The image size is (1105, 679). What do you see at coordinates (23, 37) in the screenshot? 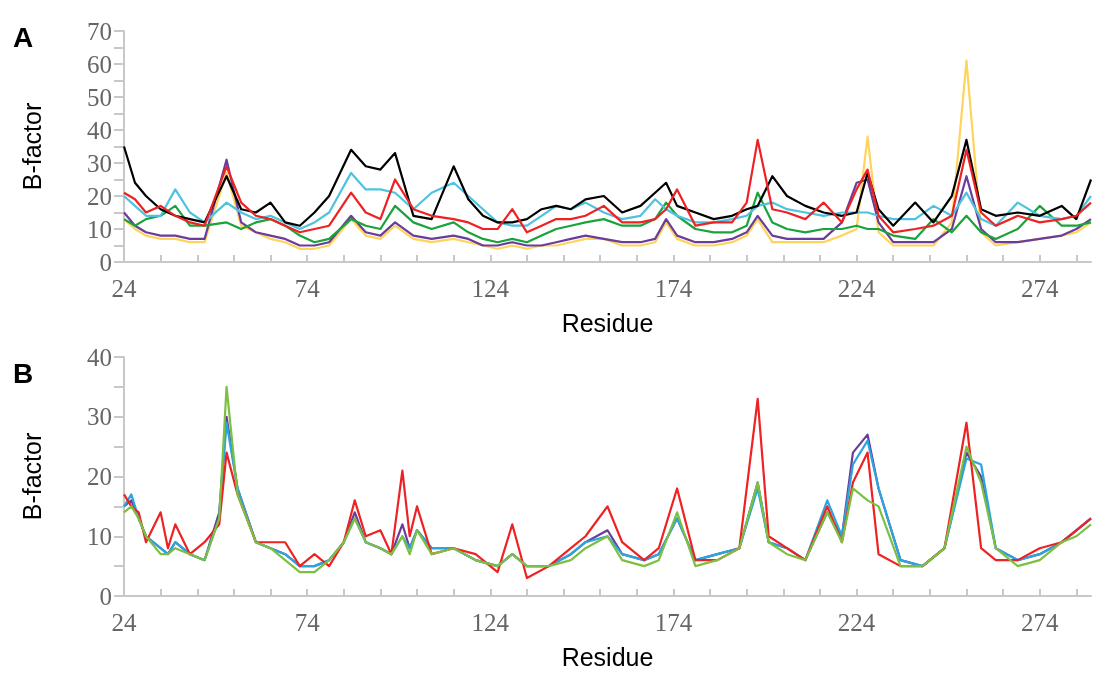
I see `chart-title: A` at bounding box center [23, 37].